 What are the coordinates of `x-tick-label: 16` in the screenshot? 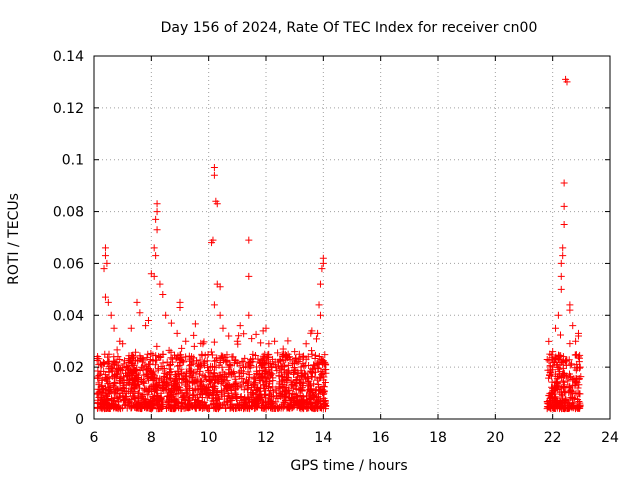 It's located at (381, 438).